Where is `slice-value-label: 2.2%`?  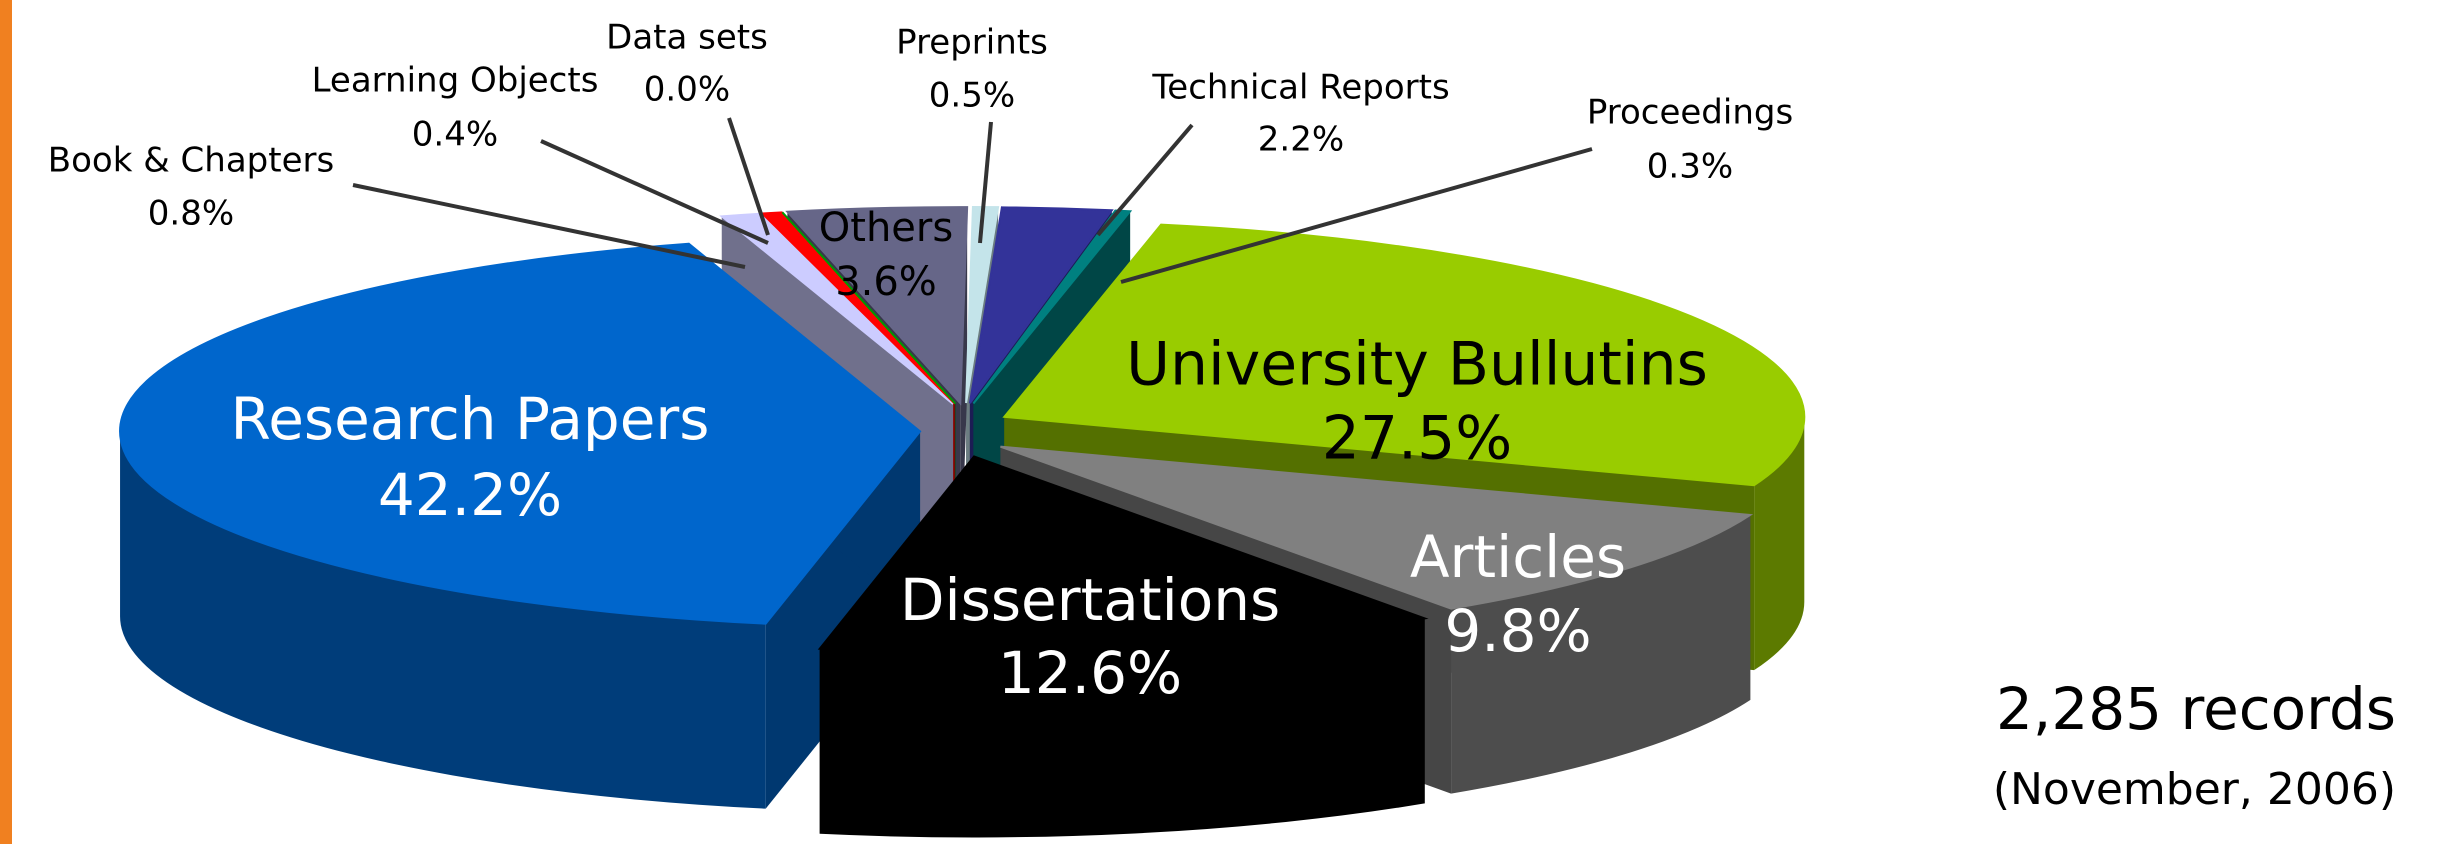
slice-value-label: 2.2% is located at coordinates (1301, 140).